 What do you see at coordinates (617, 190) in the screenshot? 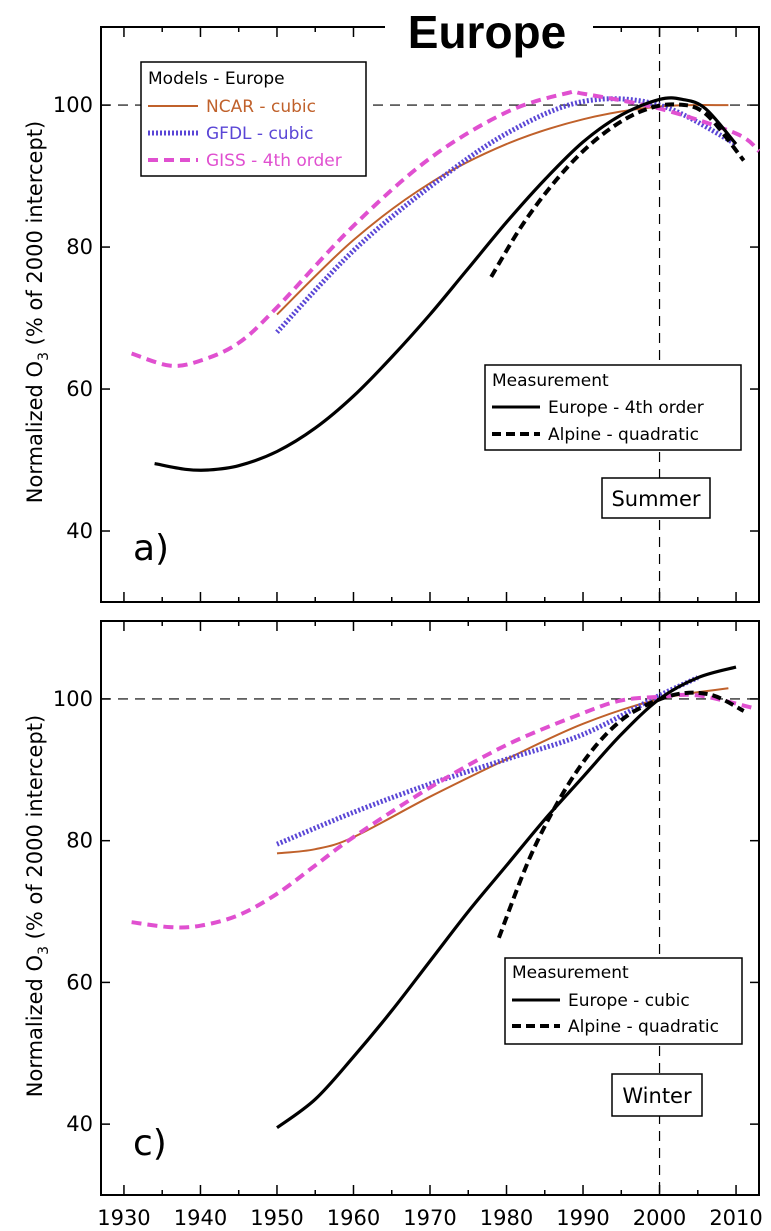
I see `series-line-a-alpine-quadratic` at bounding box center [617, 190].